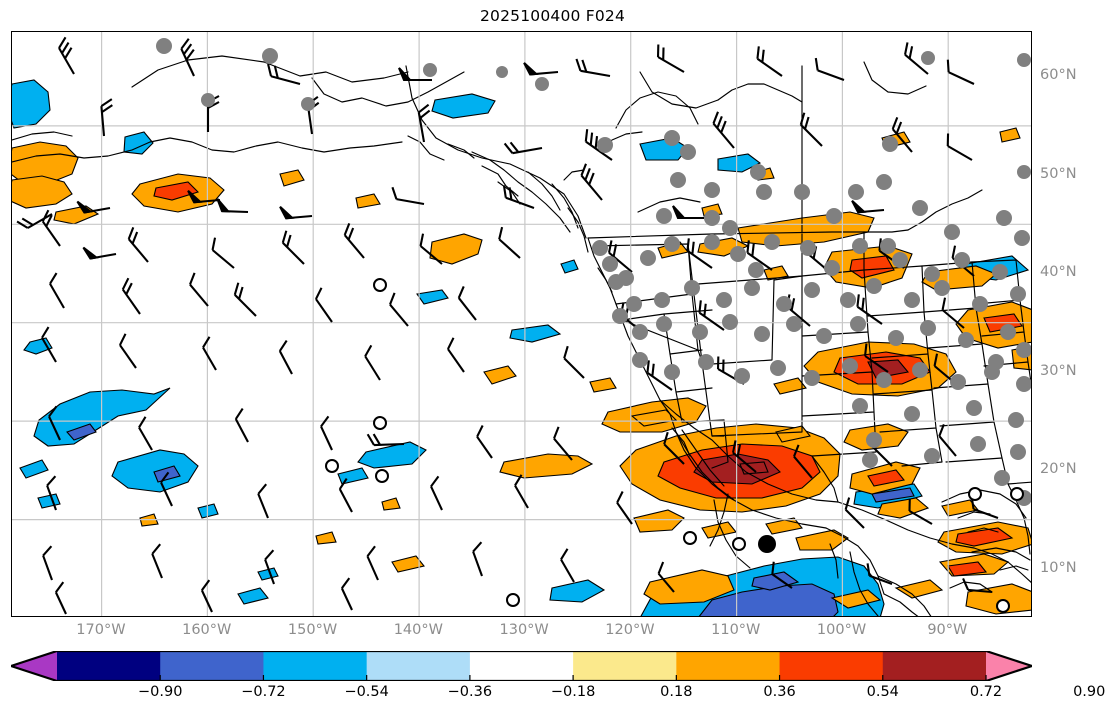 This screenshot has width=1105, height=712. I want to click on colorbar-cells, so click(521, 666).